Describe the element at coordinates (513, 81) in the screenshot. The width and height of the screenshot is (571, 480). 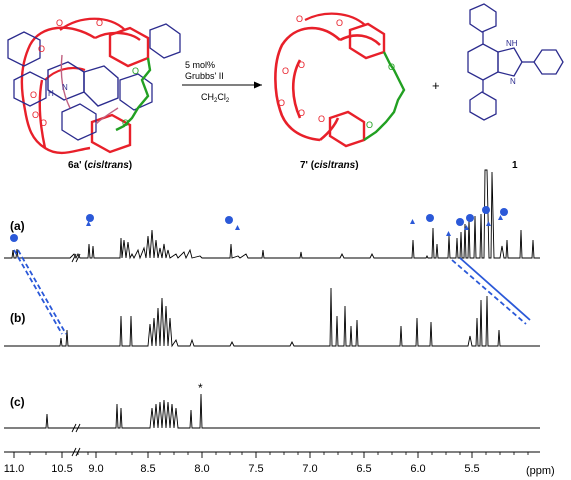
I see `byproduct-n-atom: N` at that location.